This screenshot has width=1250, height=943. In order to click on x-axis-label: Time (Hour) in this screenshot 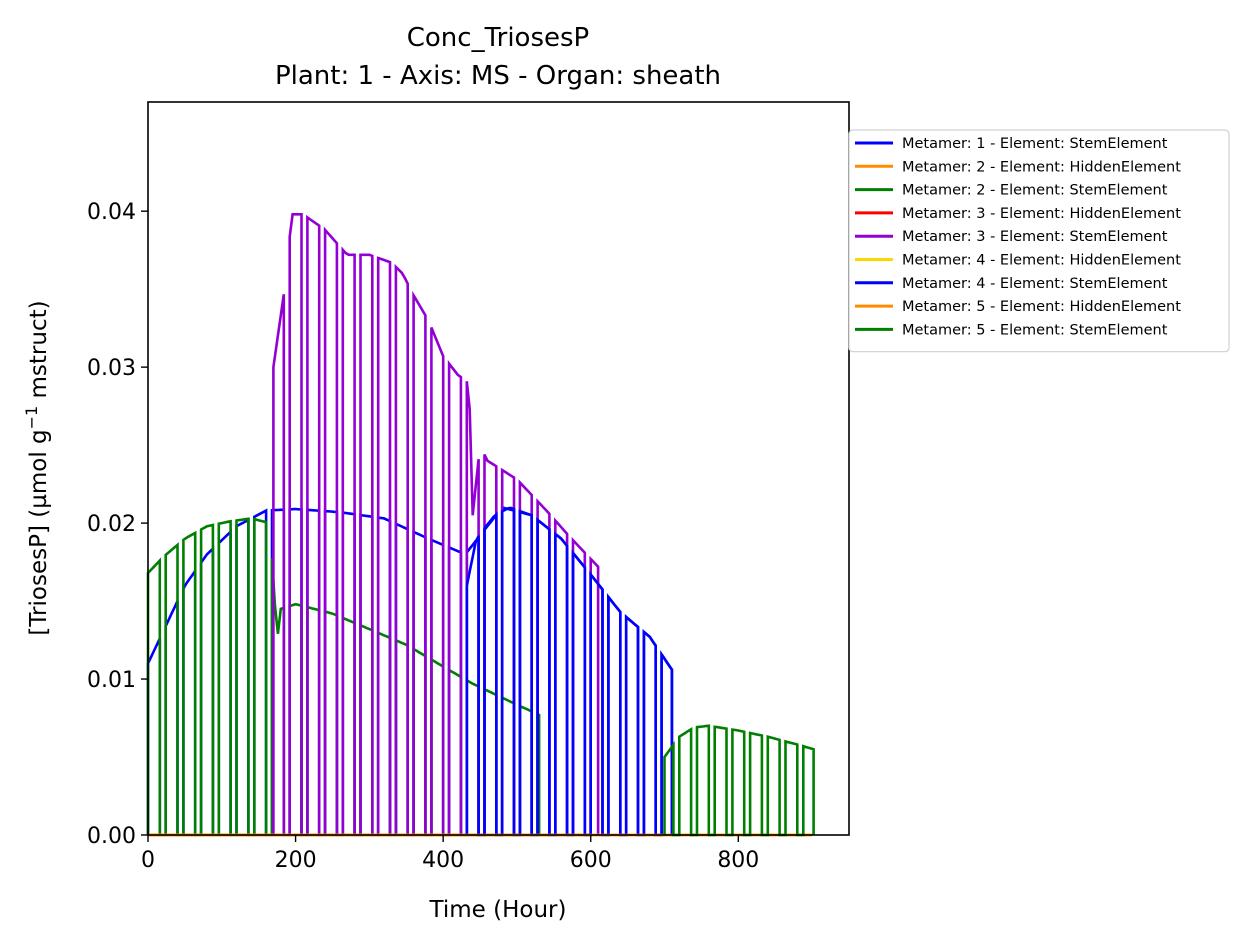, I will do `click(498, 910)`.